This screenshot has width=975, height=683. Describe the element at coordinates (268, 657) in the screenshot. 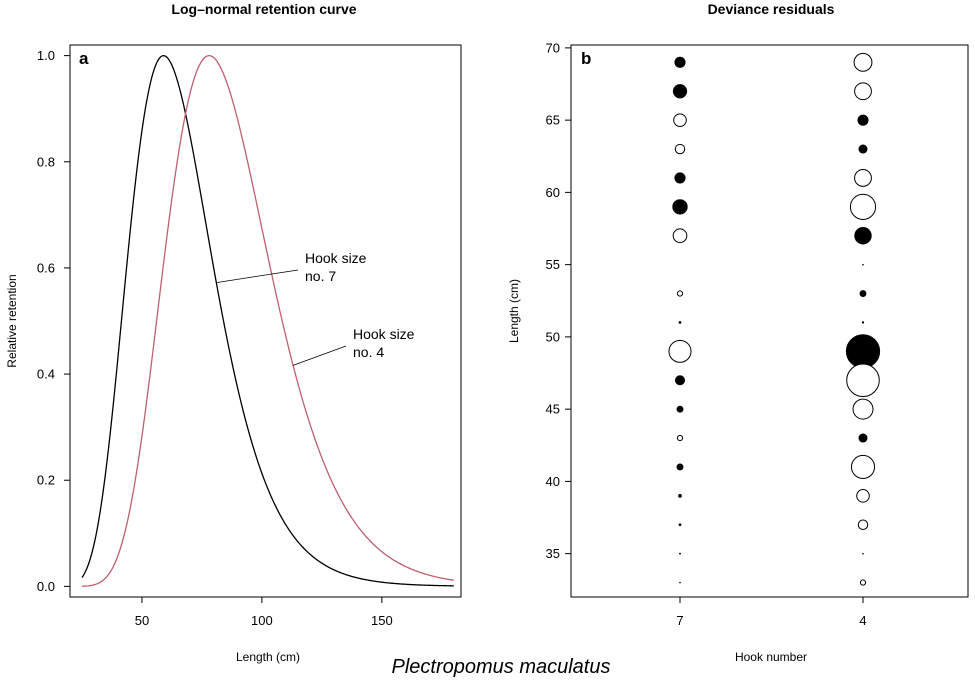

I see `panel-a-x-axis-label: Length (cm)` at that location.